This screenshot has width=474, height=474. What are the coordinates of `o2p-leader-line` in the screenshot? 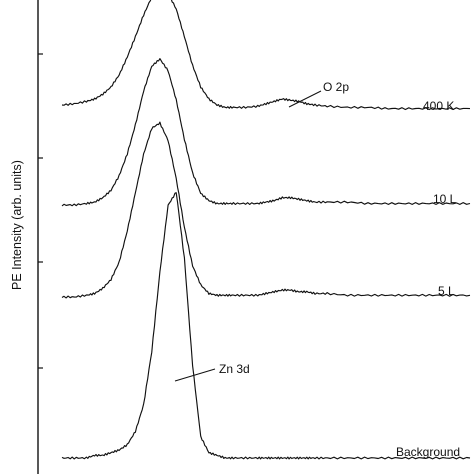 It's located at (305, 99).